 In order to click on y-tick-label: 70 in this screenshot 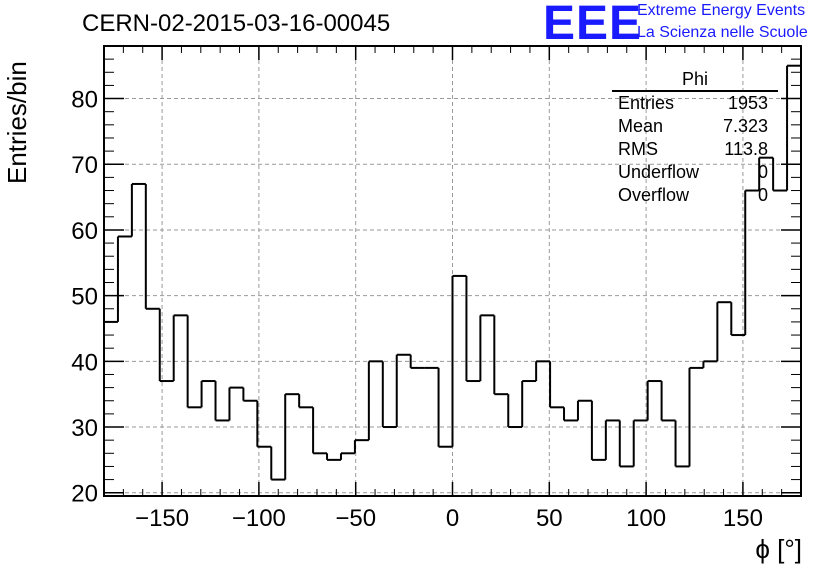, I will do `click(84, 165)`.